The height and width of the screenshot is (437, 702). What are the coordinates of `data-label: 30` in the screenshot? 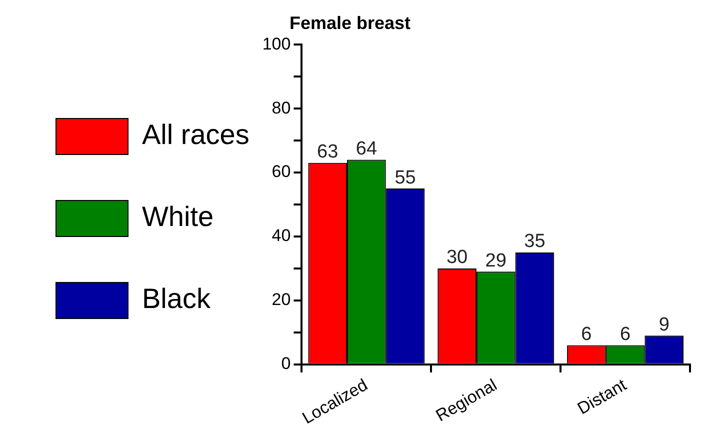 It's located at (457, 257).